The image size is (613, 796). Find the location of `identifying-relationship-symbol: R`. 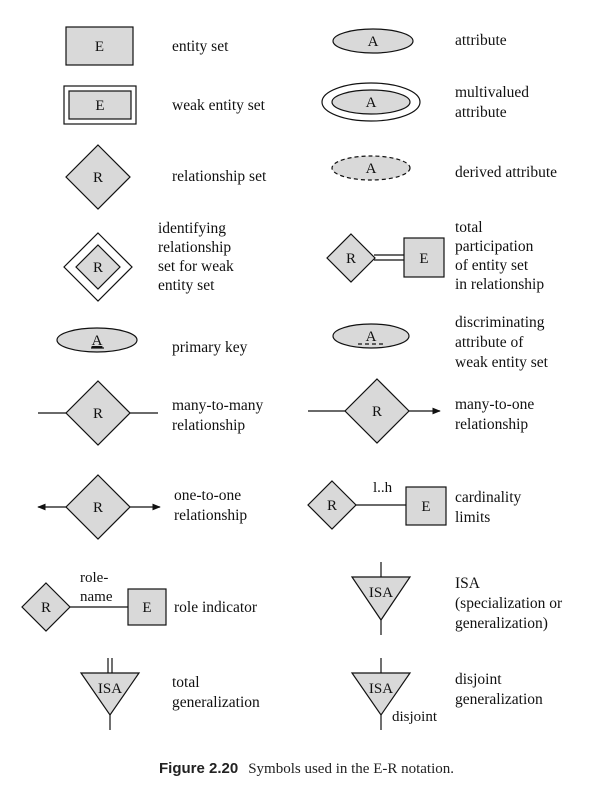

identifying-relationship-symbol: R is located at coordinates (98, 267).